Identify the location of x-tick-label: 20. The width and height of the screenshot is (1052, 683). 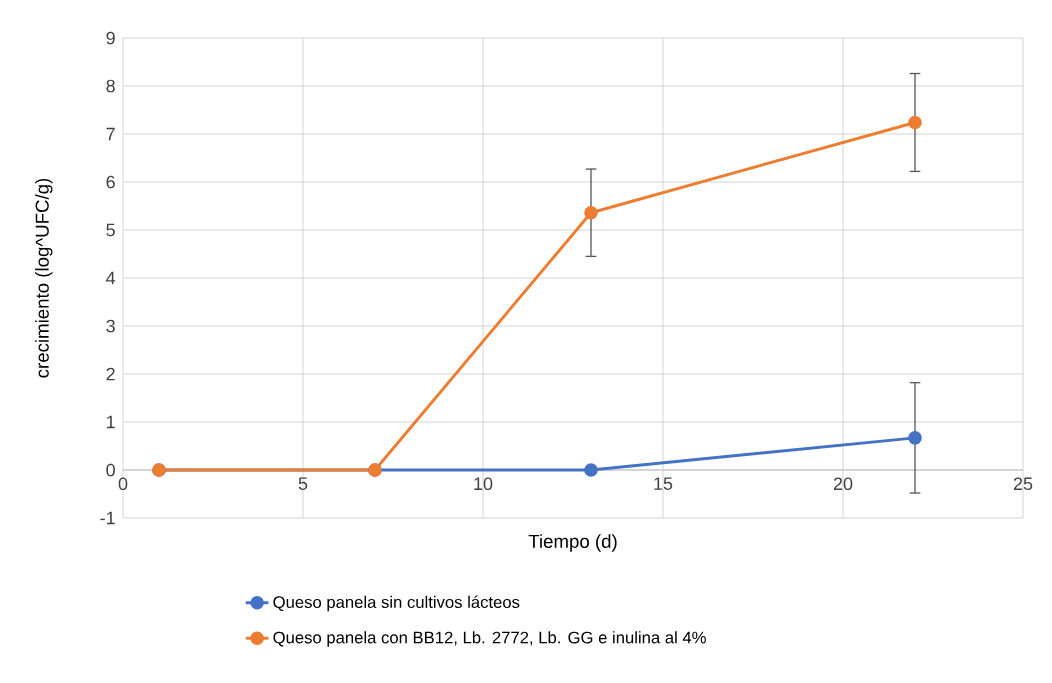
(843, 484).